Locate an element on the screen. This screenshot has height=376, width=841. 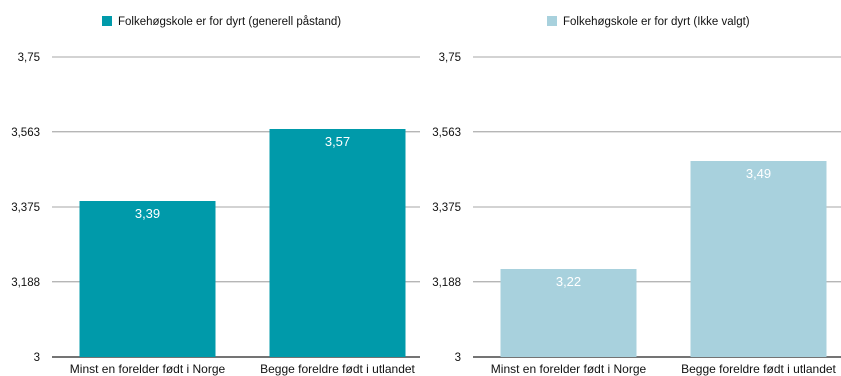
y-tick-label-1-4: 3,75 is located at coordinates (29, 58).